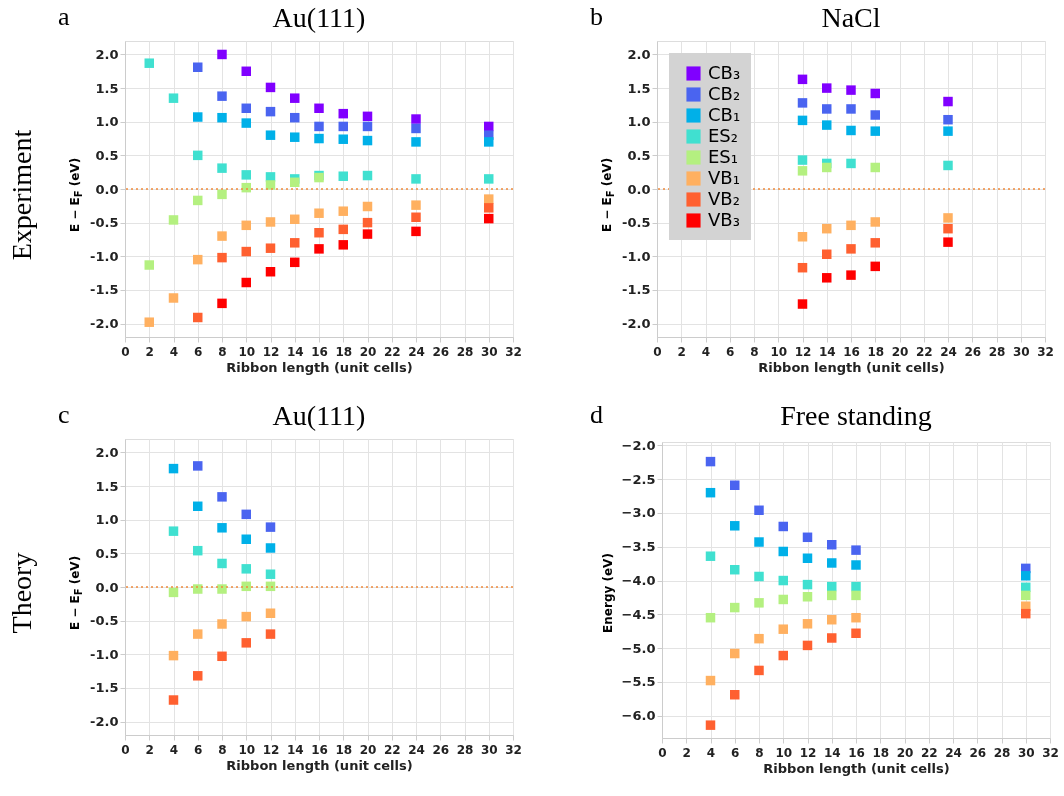 This screenshot has height=796, width=1064. I want to click on y-tick-label: 0.5, so click(639, 155).